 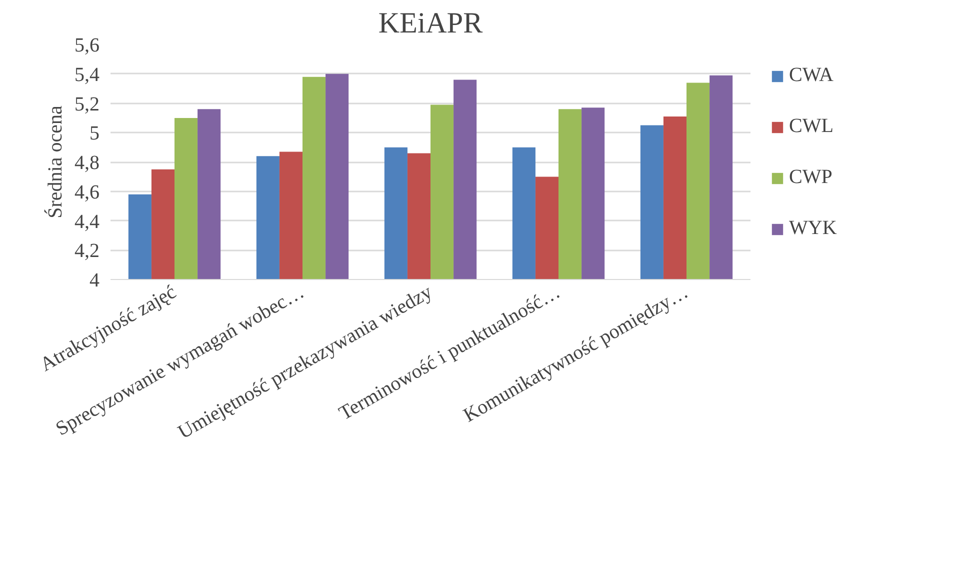 I want to click on y-tick-label: 5,2, so click(x=87, y=104).